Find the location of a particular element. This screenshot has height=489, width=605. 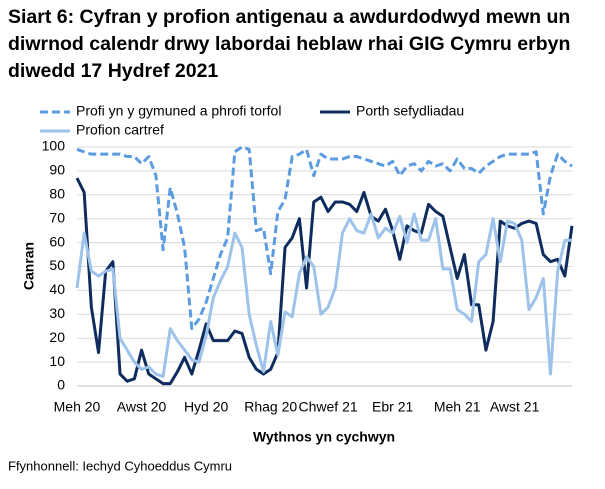

legend-label: Profion cartref is located at coordinates (120, 130).